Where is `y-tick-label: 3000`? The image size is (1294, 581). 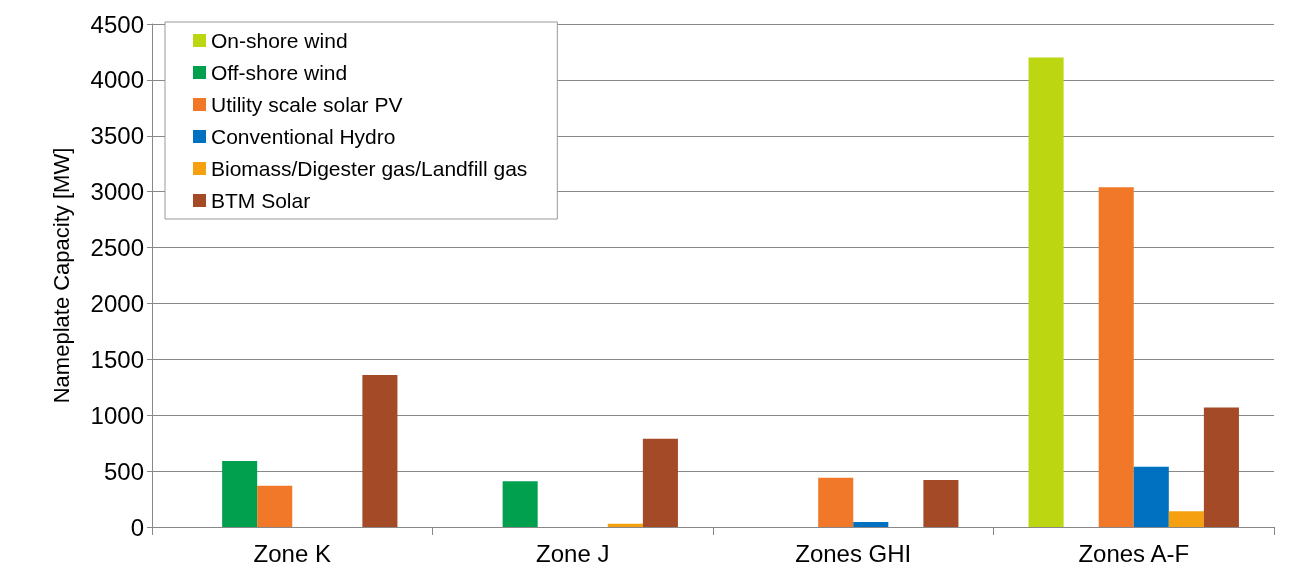
y-tick-label: 3000 is located at coordinates (117, 192).